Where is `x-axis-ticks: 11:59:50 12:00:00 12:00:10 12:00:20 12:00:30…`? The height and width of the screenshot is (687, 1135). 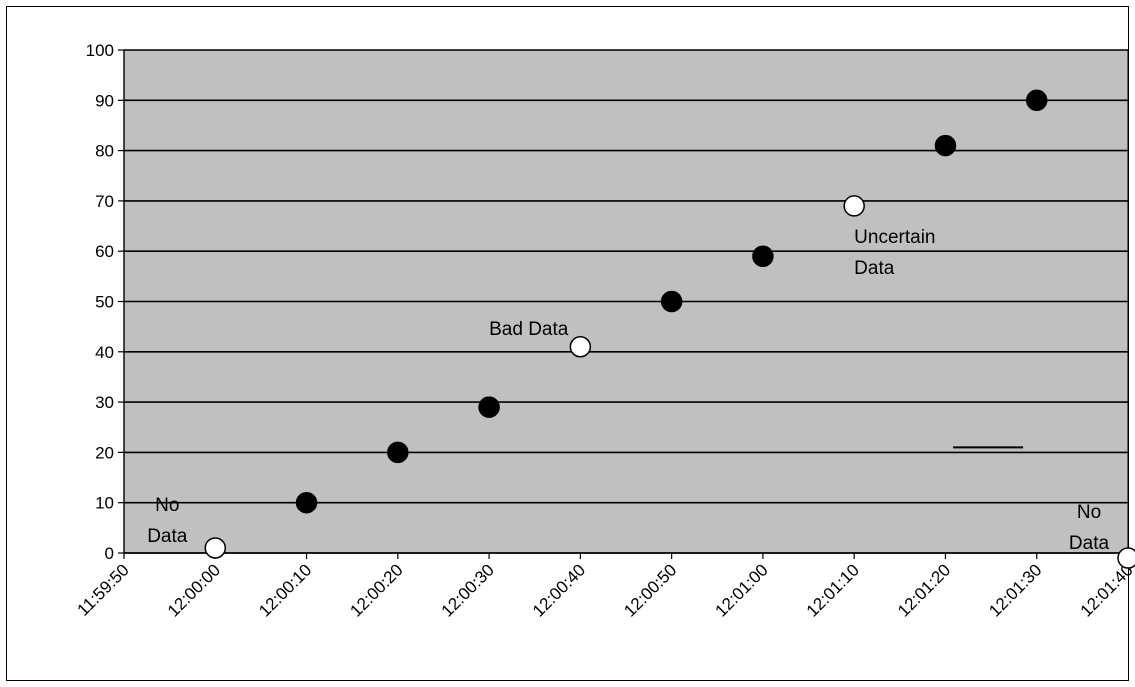
x-axis-ticks: 11:59:50 12:00:00 12:00:10 12:00:20 12:00:30… is located at coordinates (604, 587).